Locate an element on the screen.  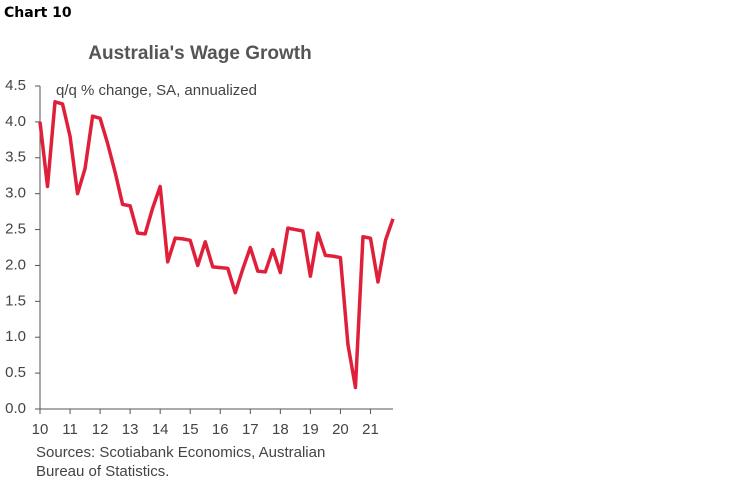
y-tick-label: 0.5 is located at coordinates (15, 372).